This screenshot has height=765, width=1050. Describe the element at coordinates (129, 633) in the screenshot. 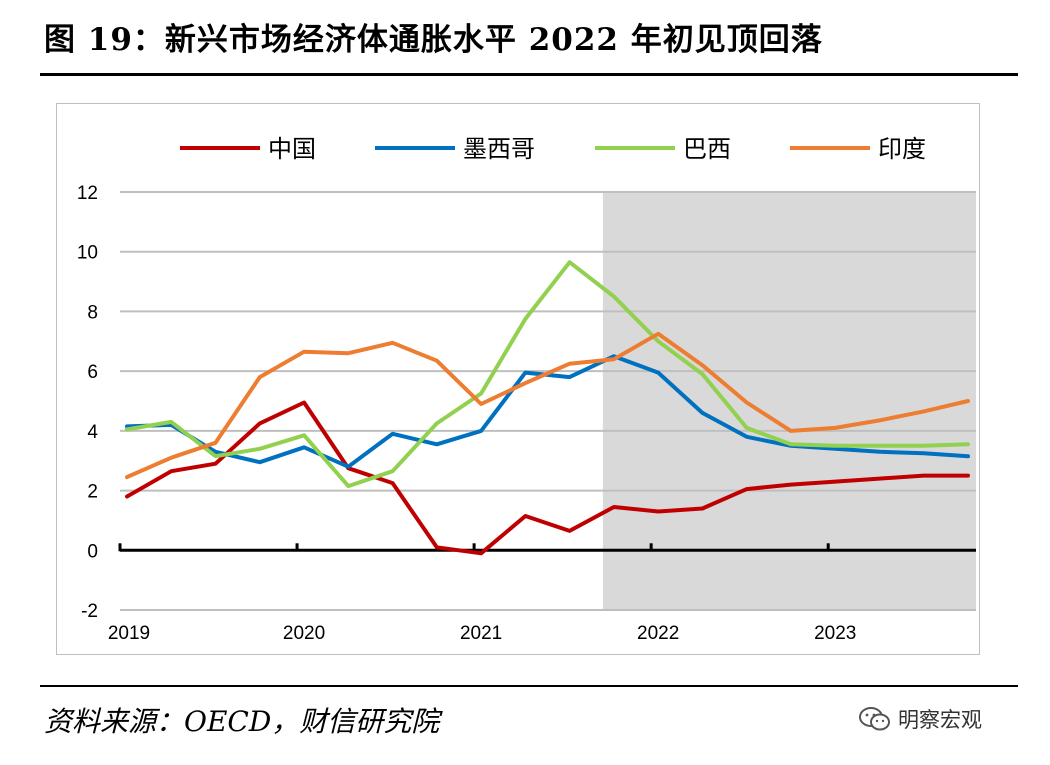

I see `x-tick-label: 2019` at that location.